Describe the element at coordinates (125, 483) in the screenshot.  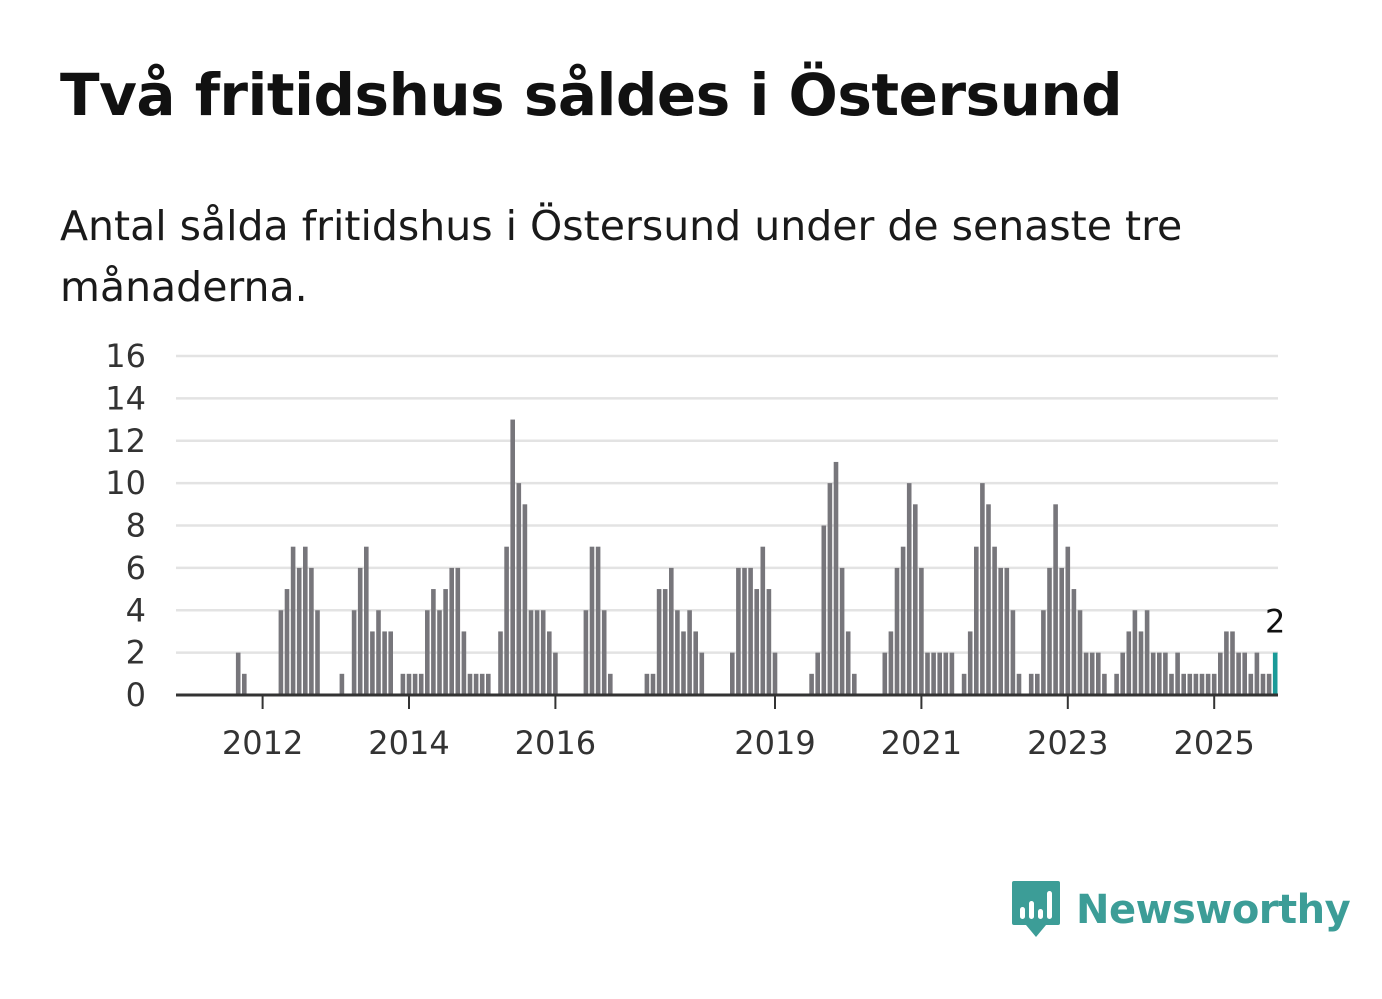
I see `y-tick-label: 10` at that location.